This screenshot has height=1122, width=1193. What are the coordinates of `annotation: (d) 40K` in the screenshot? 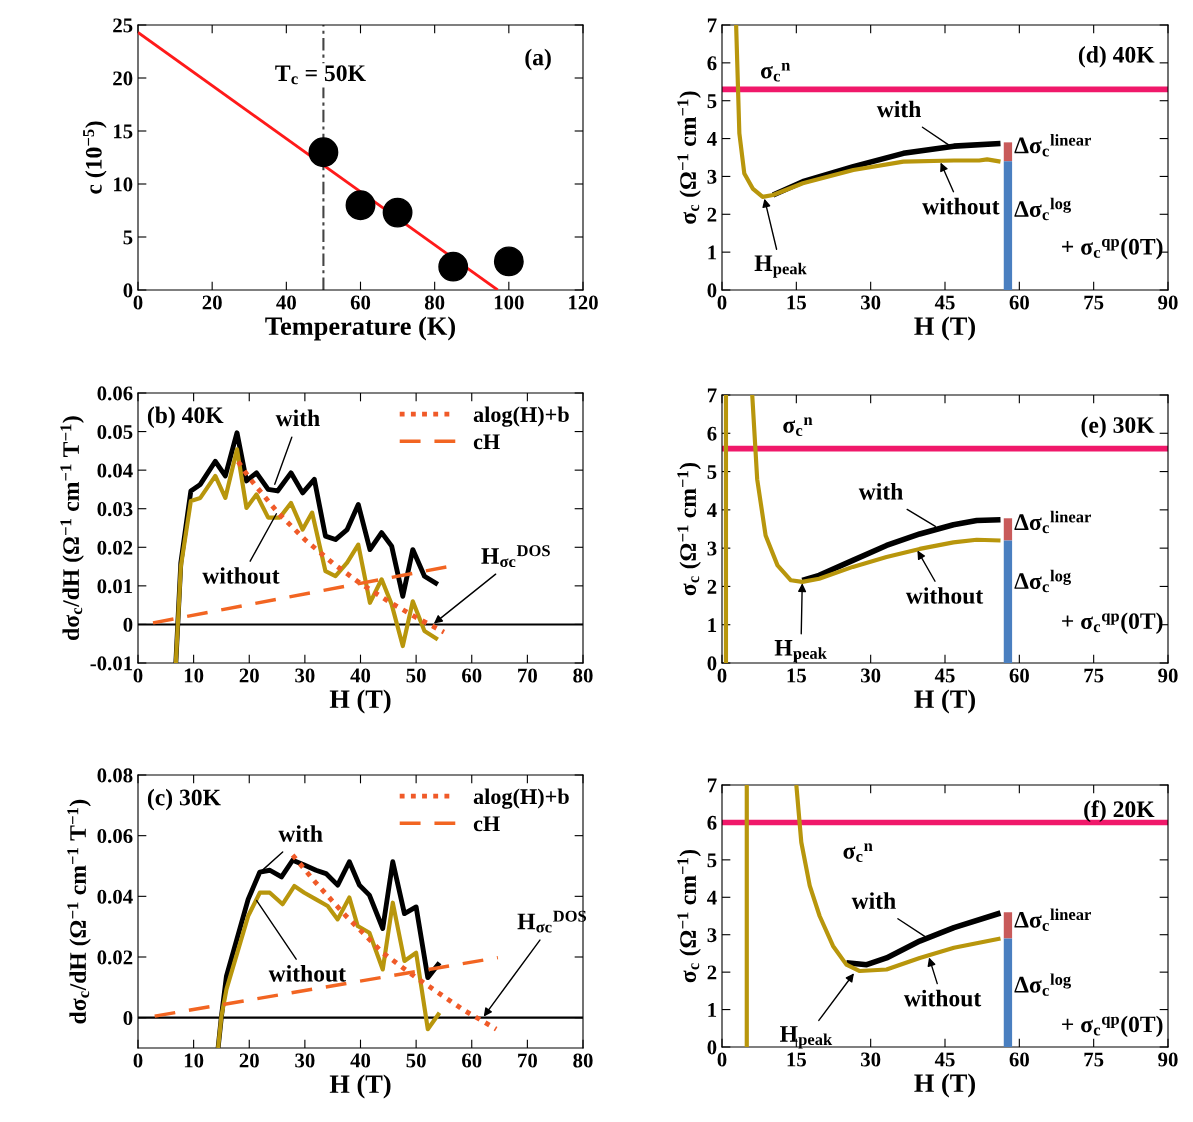 It's located at (1116, 57).